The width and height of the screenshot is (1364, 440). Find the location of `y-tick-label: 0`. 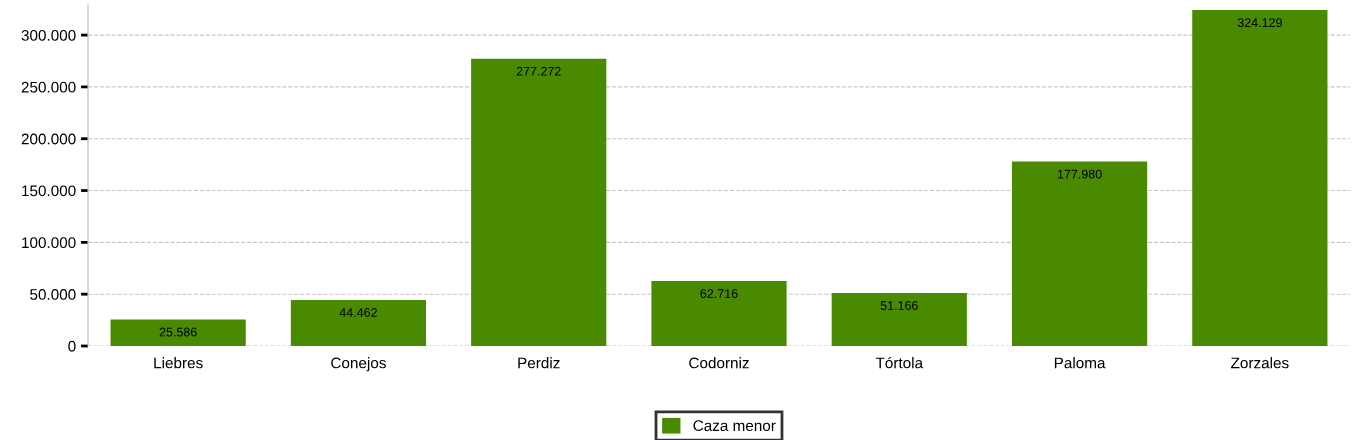

y-tick-label: 0 is located at coordinates (72, 346).